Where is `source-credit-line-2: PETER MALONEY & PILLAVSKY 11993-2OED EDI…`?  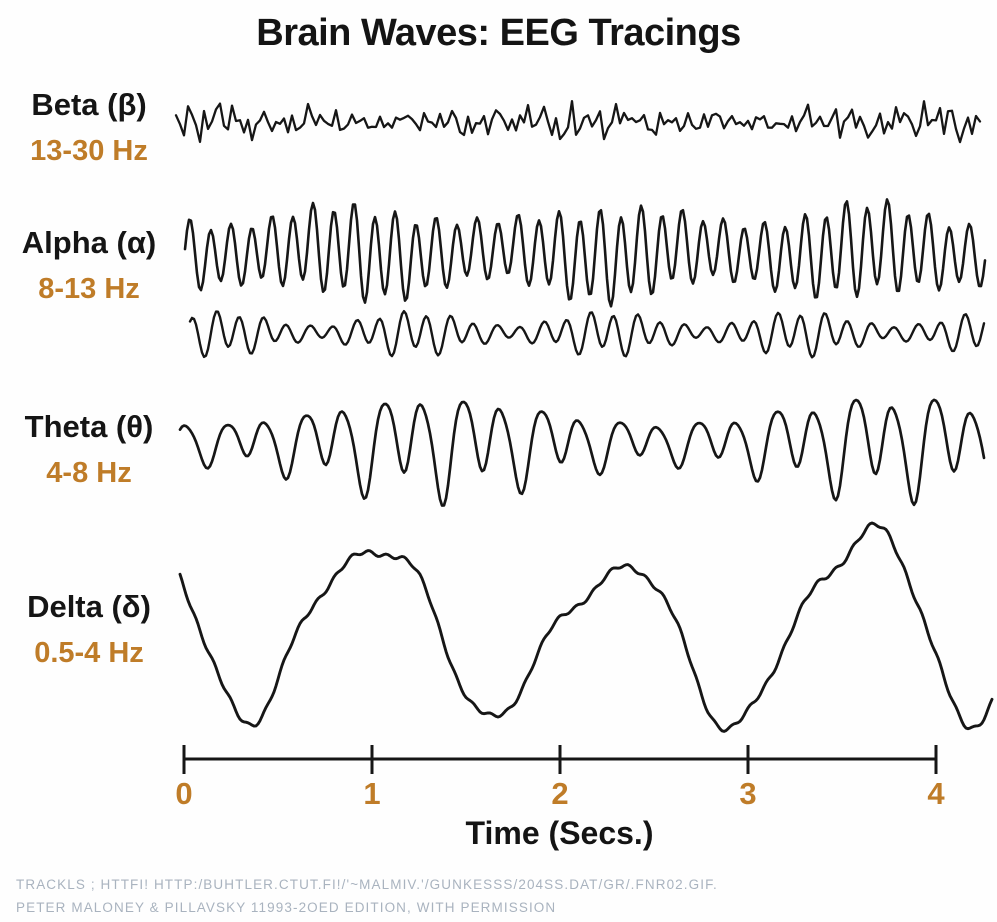 source-credit-line-2: PETER MALONEY & PILLAVSKY 11993-2OED EDI… is located at coordinates (286, 907).